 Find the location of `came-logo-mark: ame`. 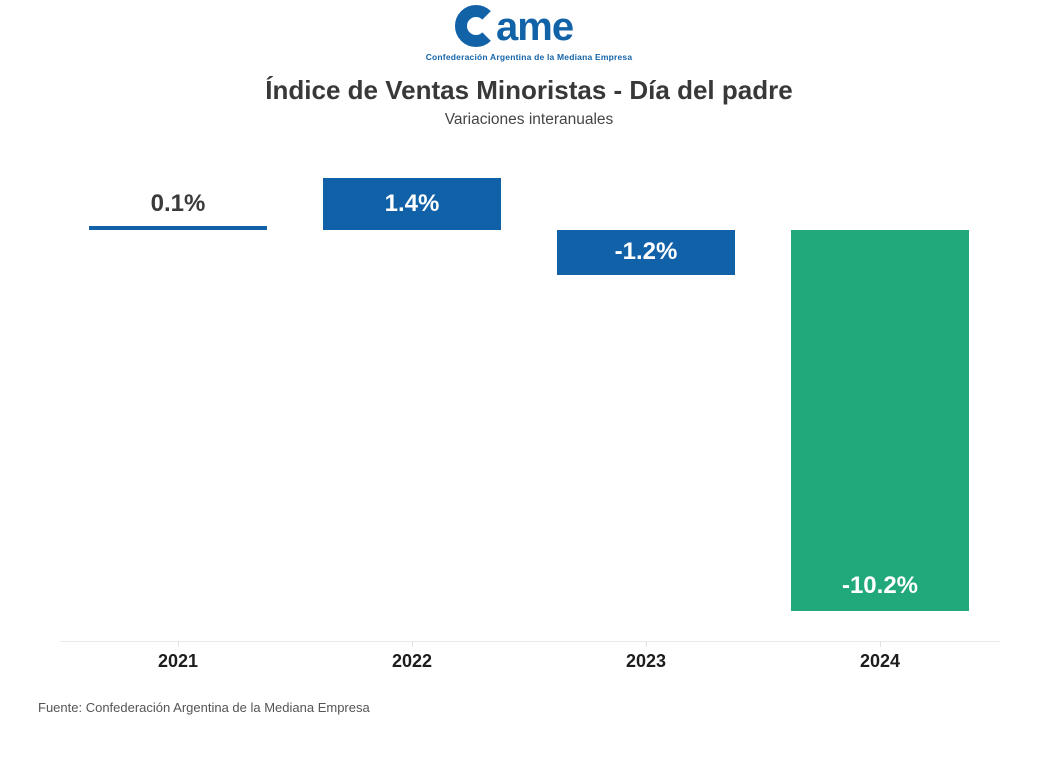

came-logo-mark: ame is located at coordinates (514, 26).